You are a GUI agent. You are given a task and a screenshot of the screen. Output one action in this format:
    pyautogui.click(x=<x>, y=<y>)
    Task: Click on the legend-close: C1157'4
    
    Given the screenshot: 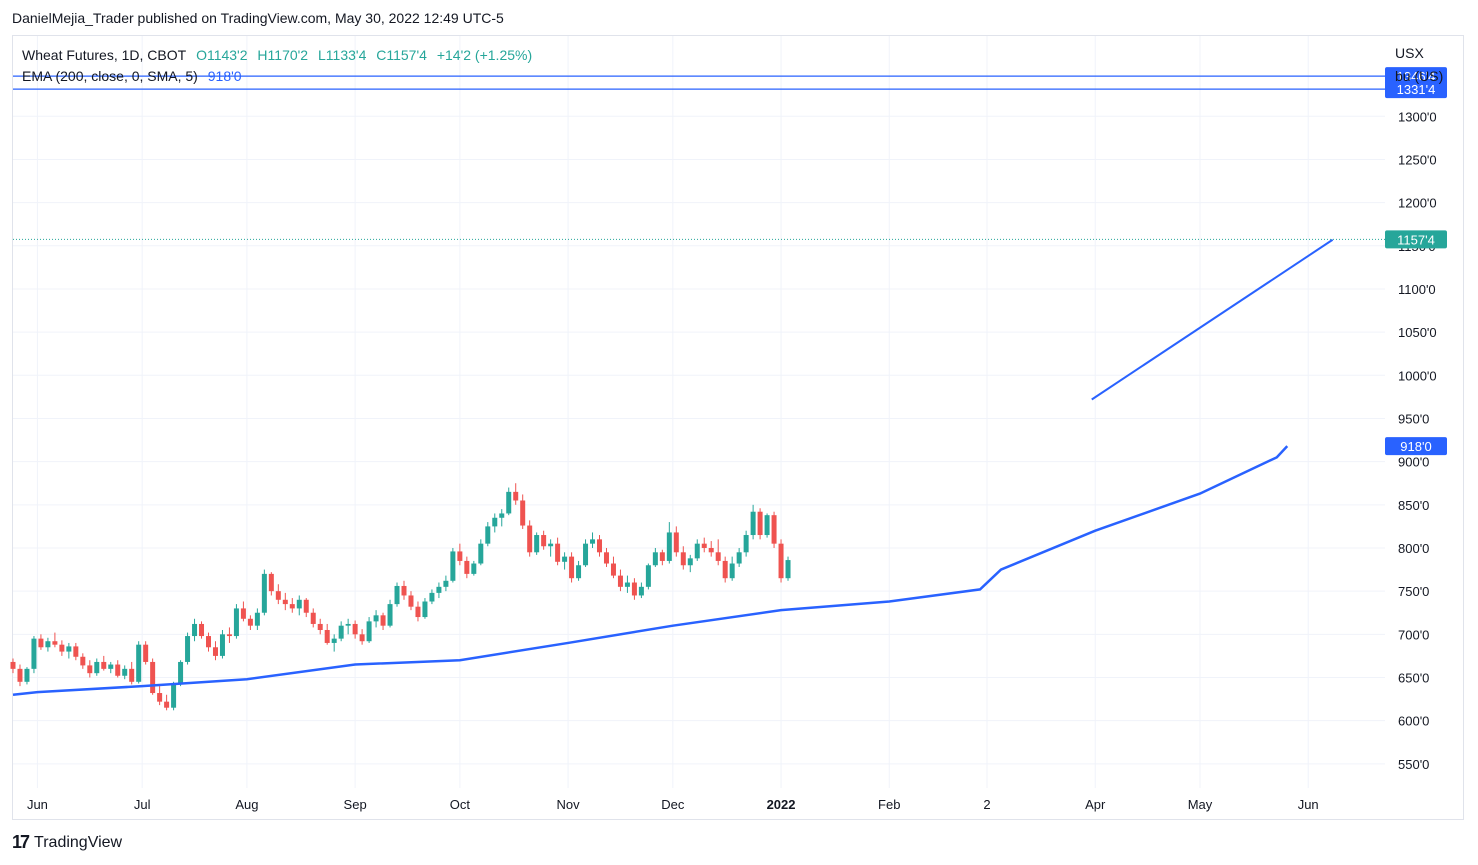 What is the action you would take?
    pyautogui.click(x=401, y=55)
    